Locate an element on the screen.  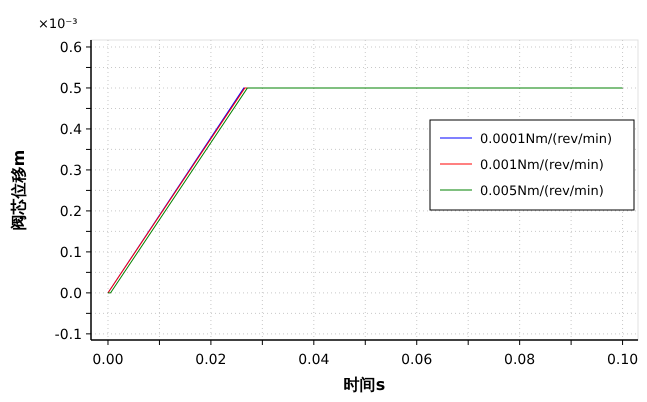
x-tick-label: 0.00 is located at coordinates (108, 360).